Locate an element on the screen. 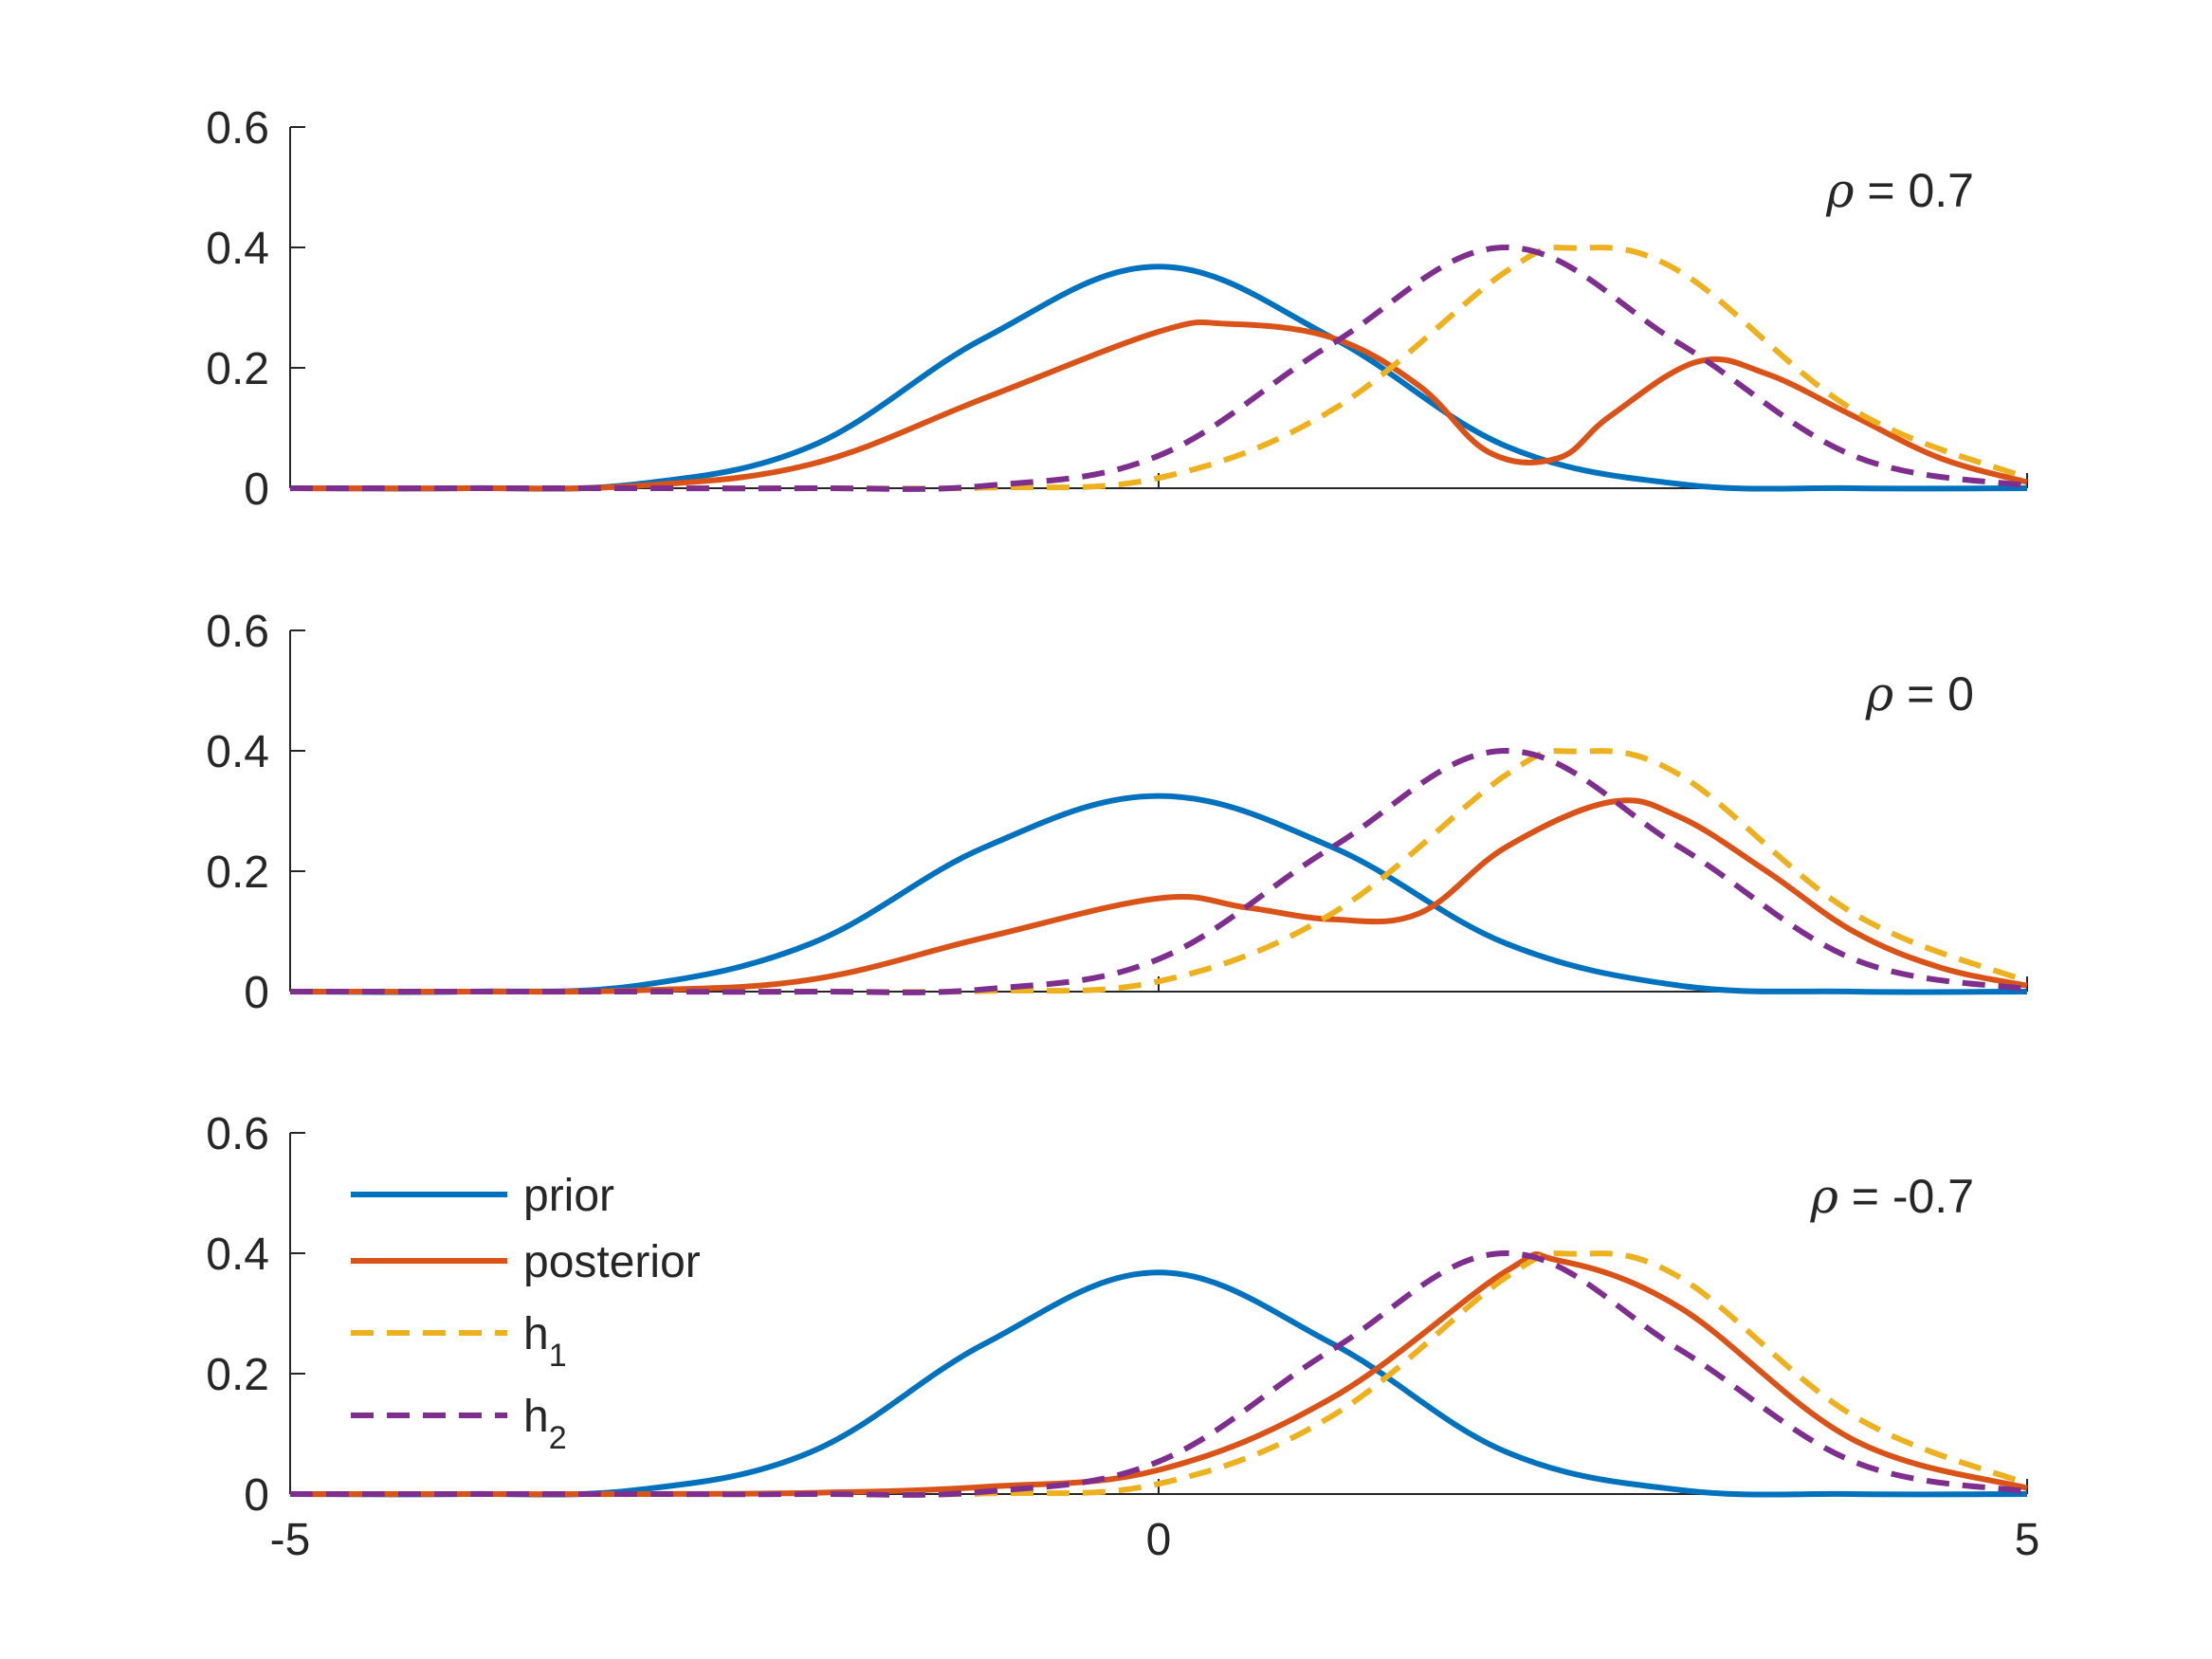 This screenshot has width=2212, height=1659. rho-value: = -0.7 is located at coordinates (1906, 1196).